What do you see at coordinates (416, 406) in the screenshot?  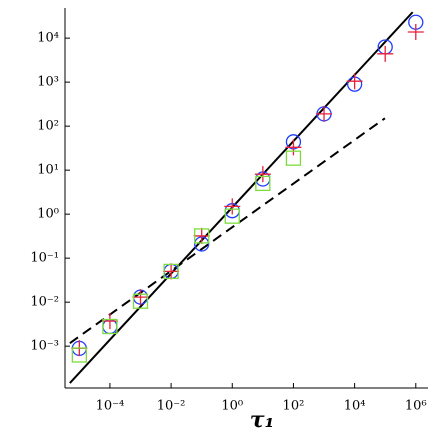 I see `x-tick-label: 10⁶` at bounding box center [416, 406].